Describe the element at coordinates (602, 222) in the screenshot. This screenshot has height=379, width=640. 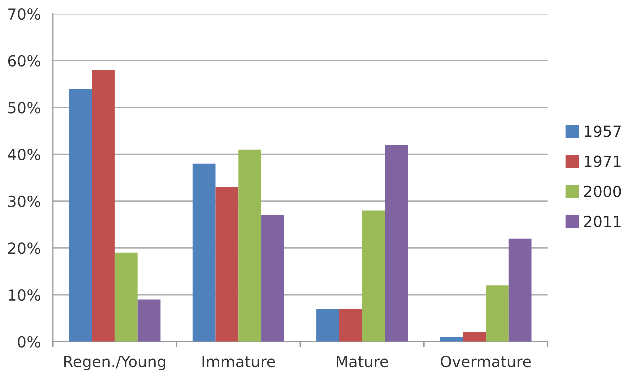
I see `legend-label: 2011` at that location.